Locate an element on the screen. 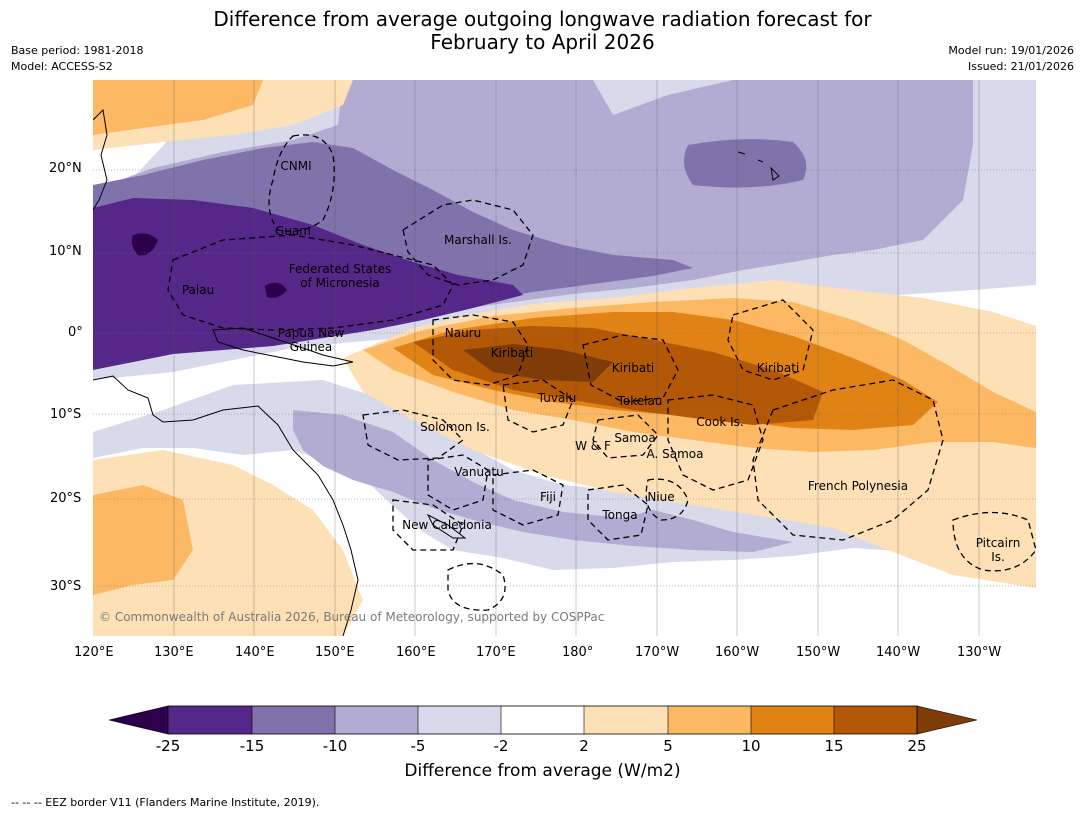 This screenshot has height=816, width=1085. lat-tick-20s: 20°S is located at coordinates (66, 498).